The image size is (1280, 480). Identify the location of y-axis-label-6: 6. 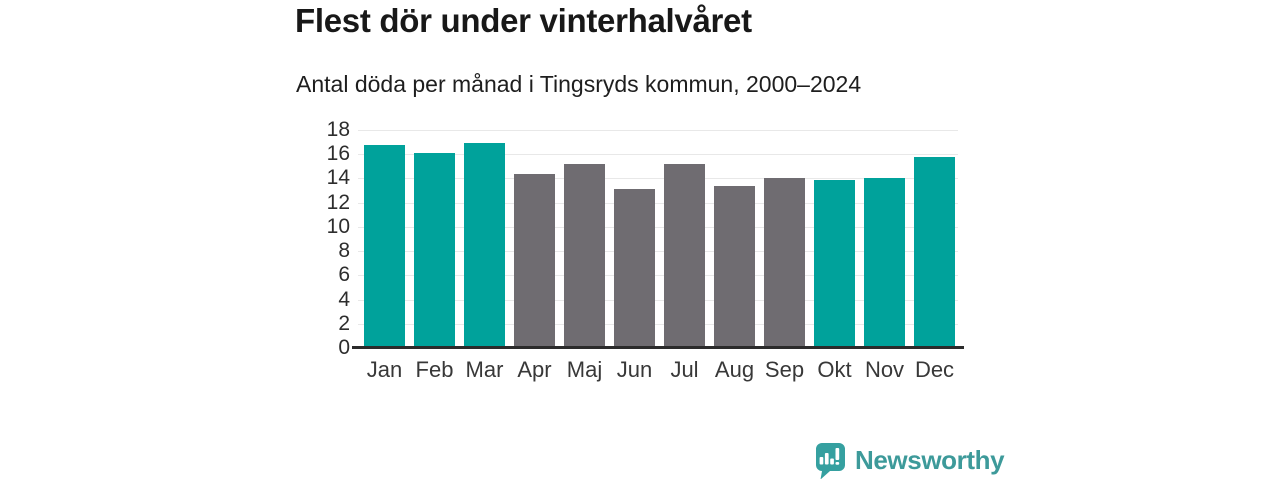
(344, 275).